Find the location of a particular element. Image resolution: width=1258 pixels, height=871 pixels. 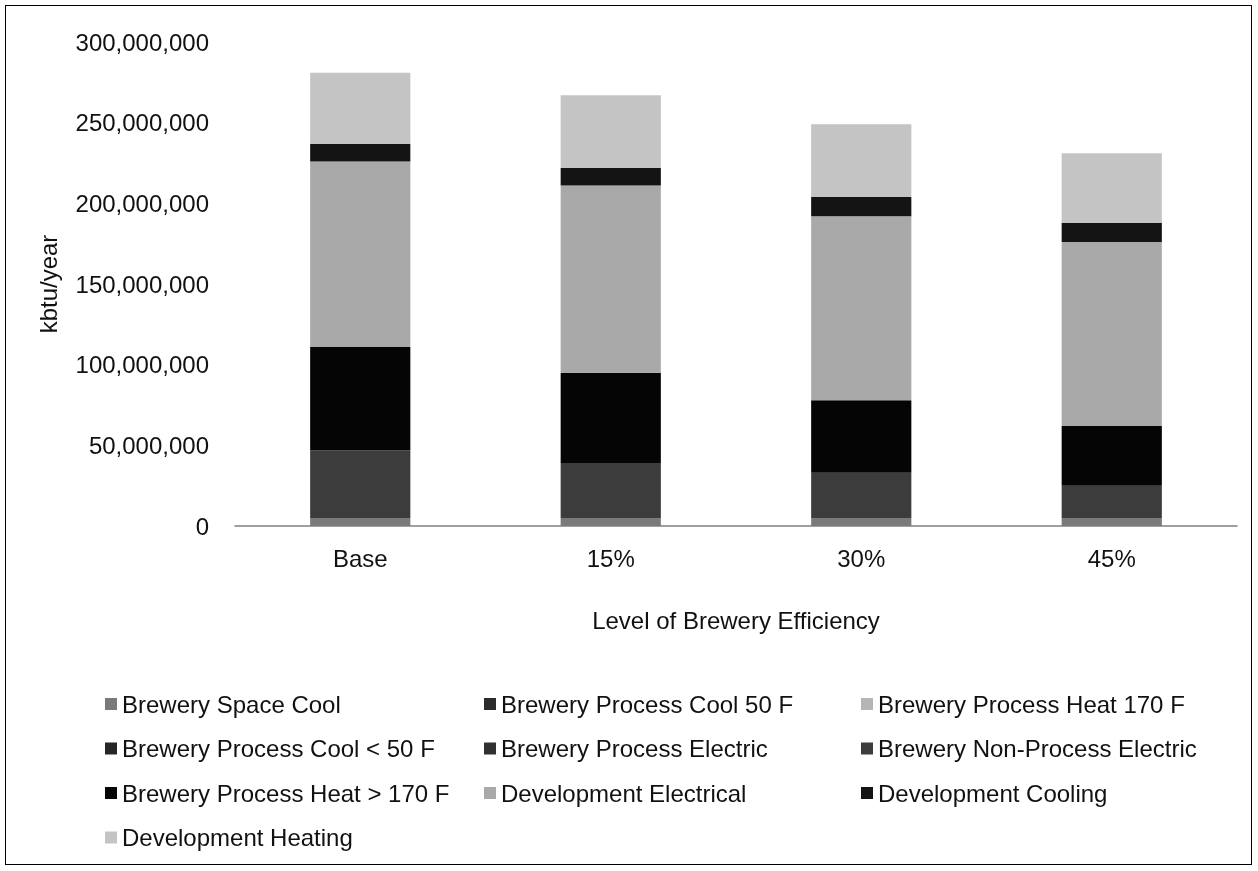

x-tick-label: 45% is located at coordinates (1111, 558).